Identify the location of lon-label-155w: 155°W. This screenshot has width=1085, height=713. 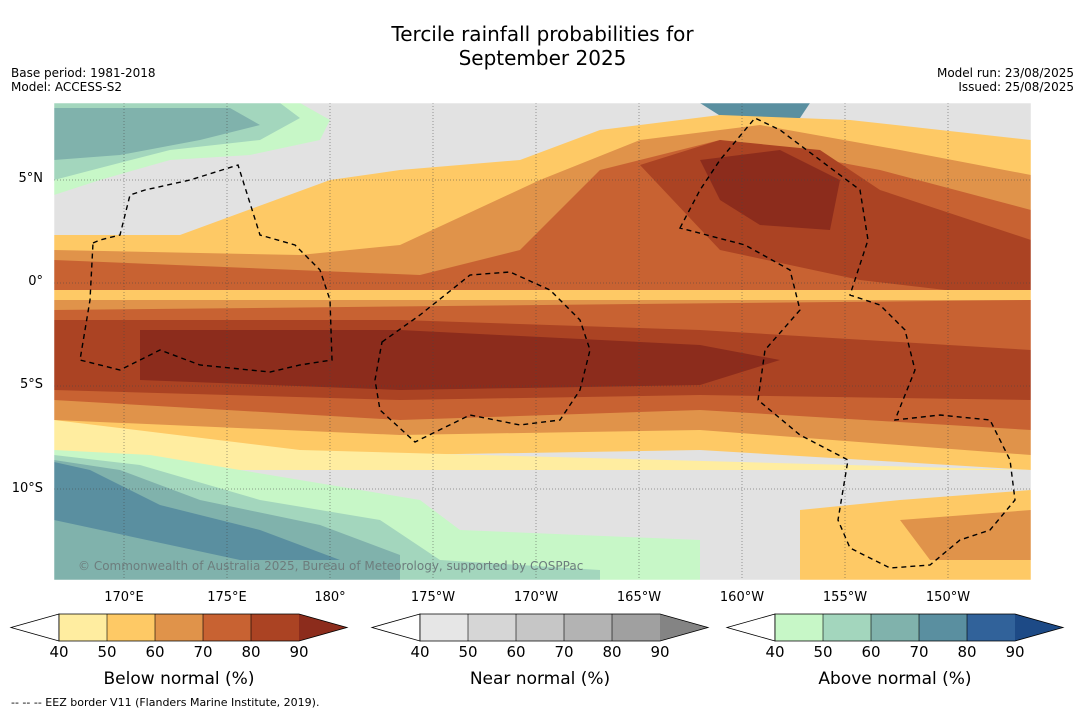
(845, 597).